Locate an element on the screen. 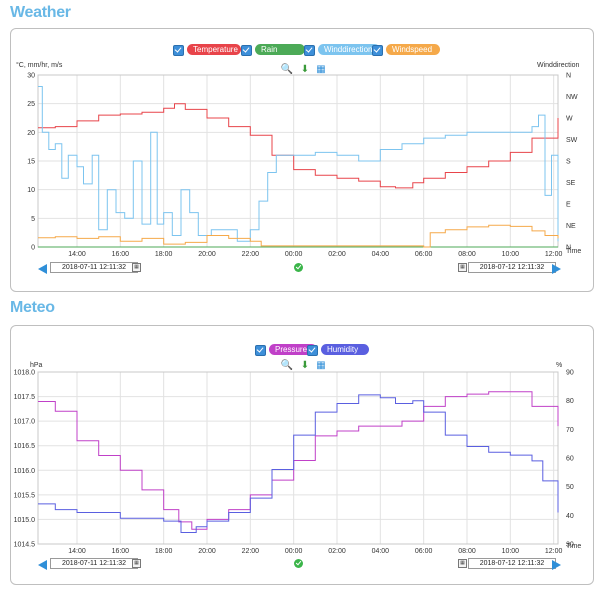 The width and height of the screenshot is (600, 596). y-tick-label: 0 is located at coordinates (33, 248).